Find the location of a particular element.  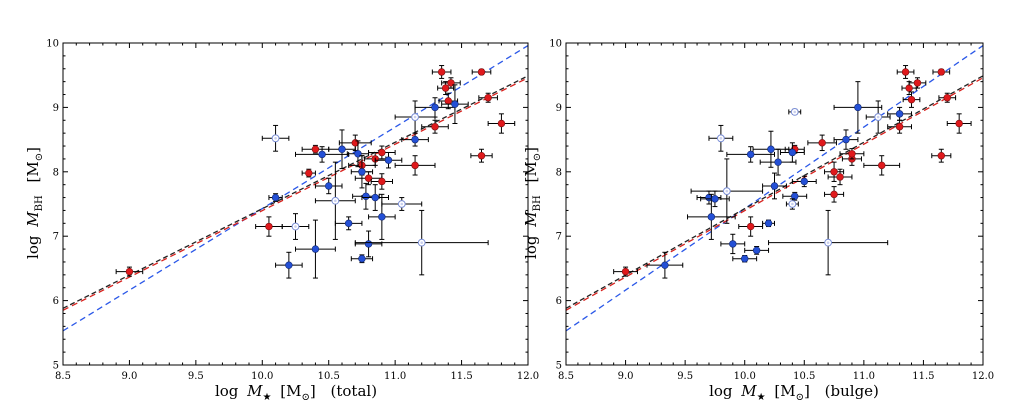

panel1-y-tick-label-0: 5 is located at coordinates (56, 366).